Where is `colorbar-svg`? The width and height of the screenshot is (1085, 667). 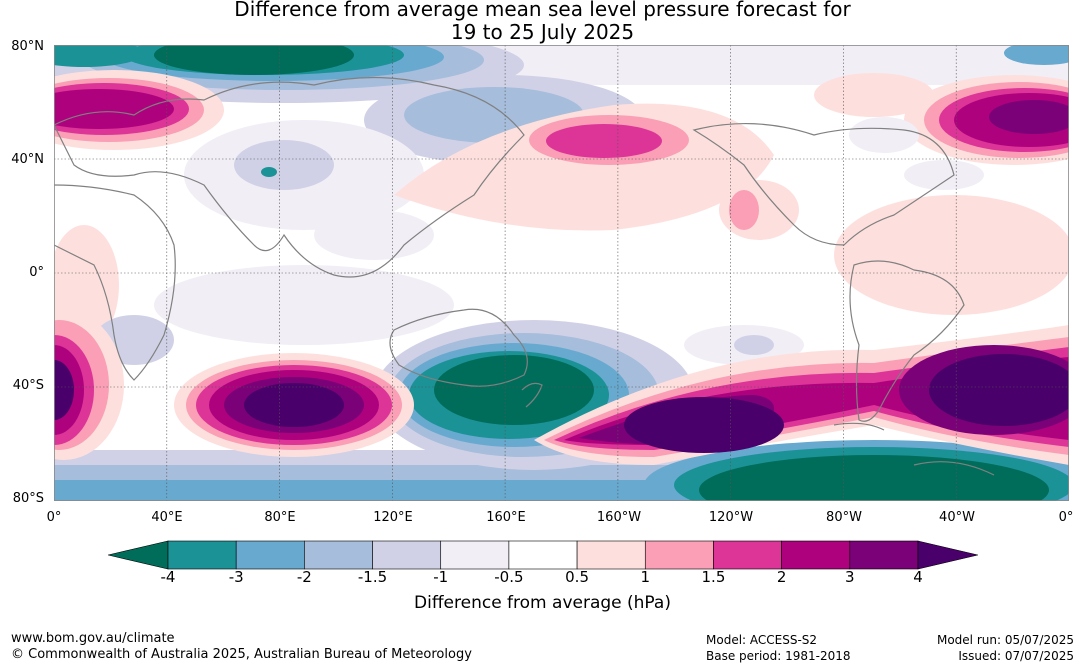 colorbar-svg is located at coordinates (543, 555).